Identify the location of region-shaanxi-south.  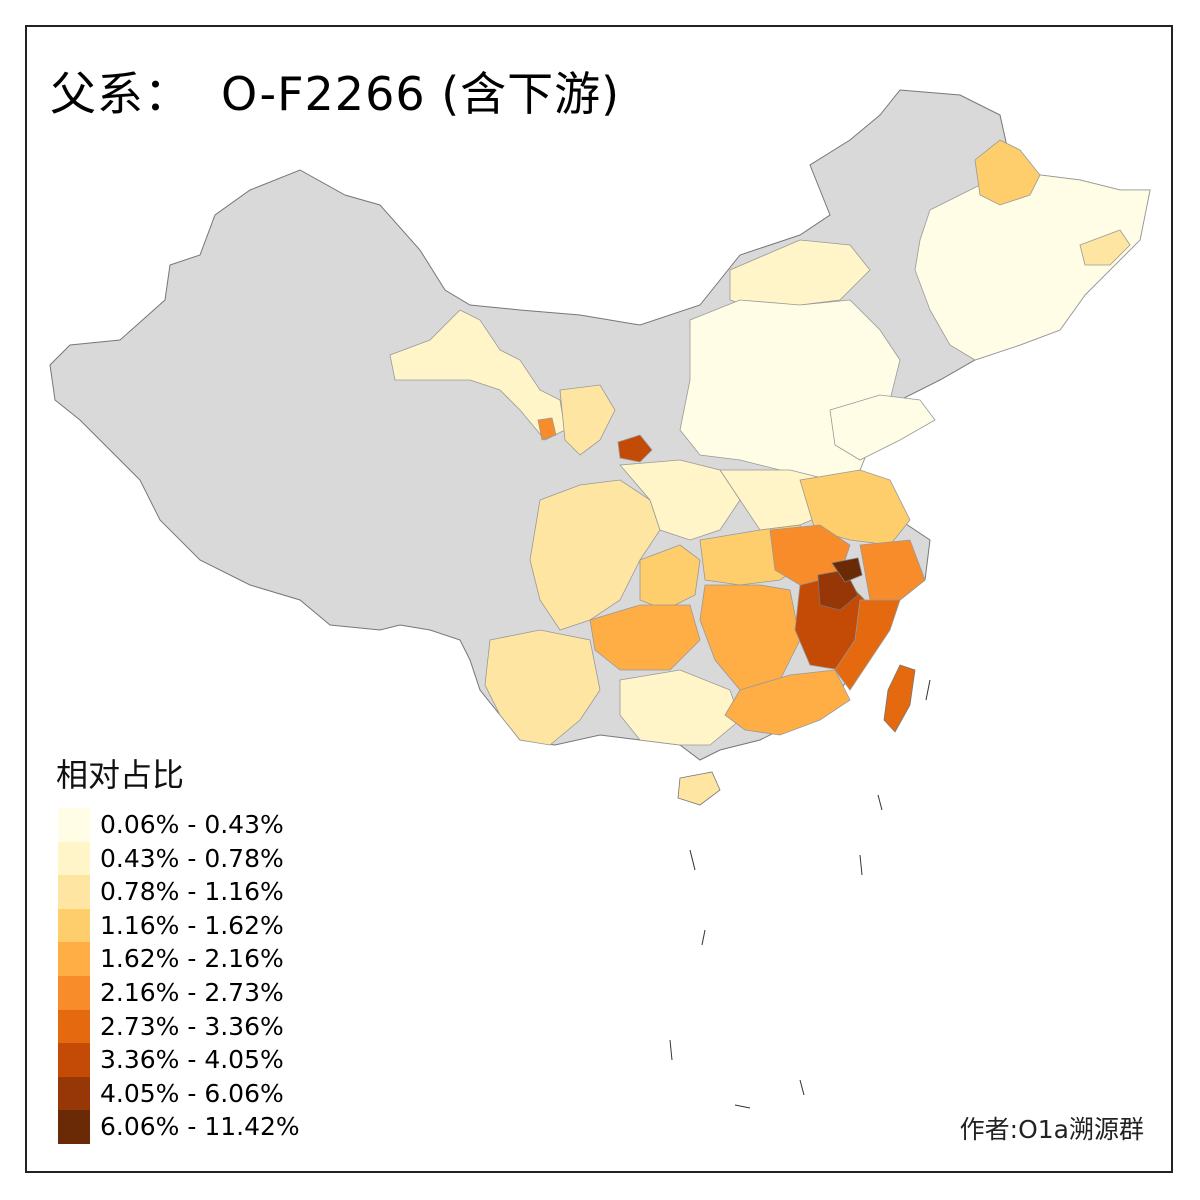
(680, 500).